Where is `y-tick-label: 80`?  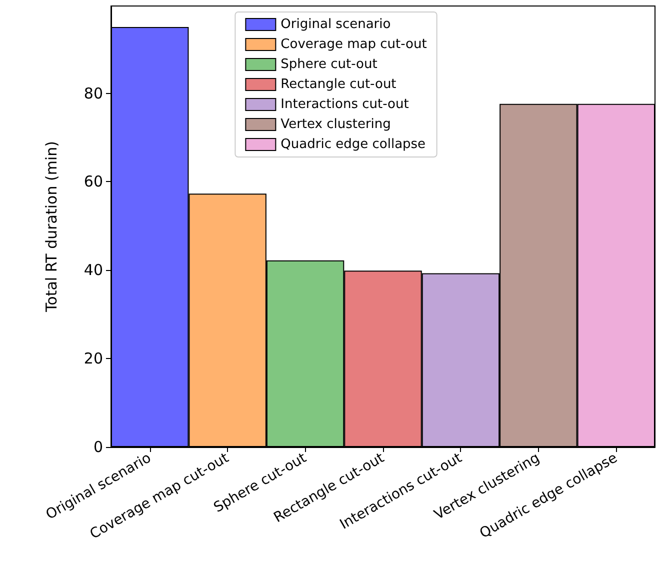 y-tick-label: 80 is located at coordinates (93, 93).